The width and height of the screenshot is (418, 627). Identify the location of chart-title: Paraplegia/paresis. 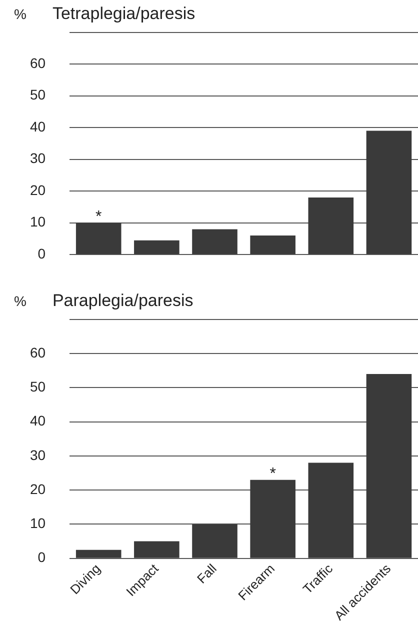
(123, 300).